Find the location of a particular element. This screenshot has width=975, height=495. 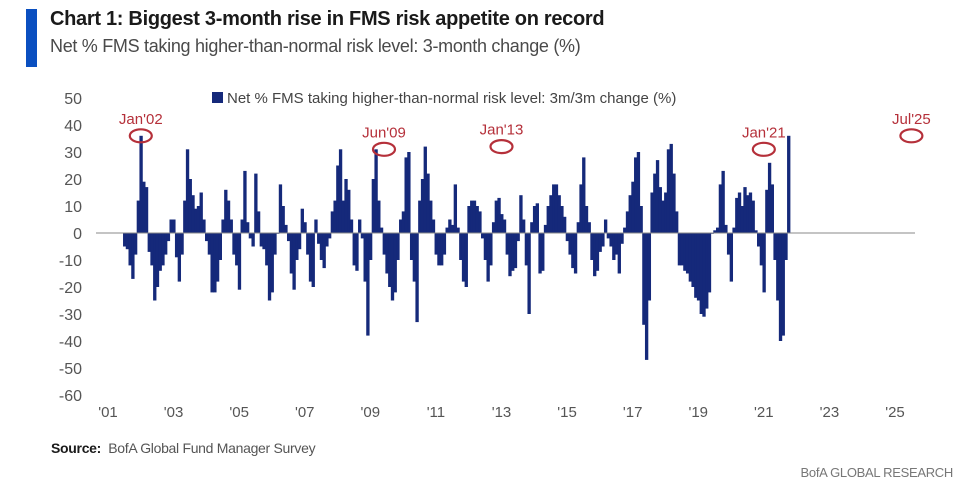

y-tick-label: -50 is located at coordinates (70, 369).